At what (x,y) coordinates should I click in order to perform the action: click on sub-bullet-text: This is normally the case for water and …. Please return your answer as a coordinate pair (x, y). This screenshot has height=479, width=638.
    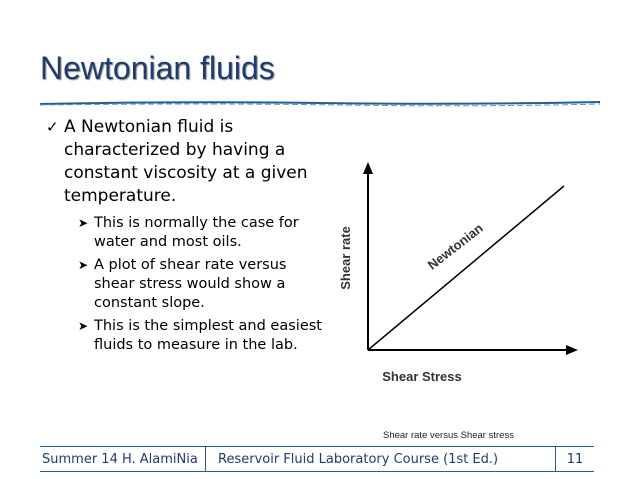
    Looking at the image, I should click on (196, 232).